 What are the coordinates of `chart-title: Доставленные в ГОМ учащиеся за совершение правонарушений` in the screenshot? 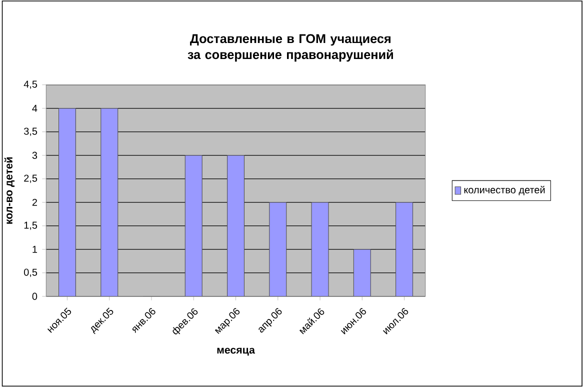 It's located at (290, 48).